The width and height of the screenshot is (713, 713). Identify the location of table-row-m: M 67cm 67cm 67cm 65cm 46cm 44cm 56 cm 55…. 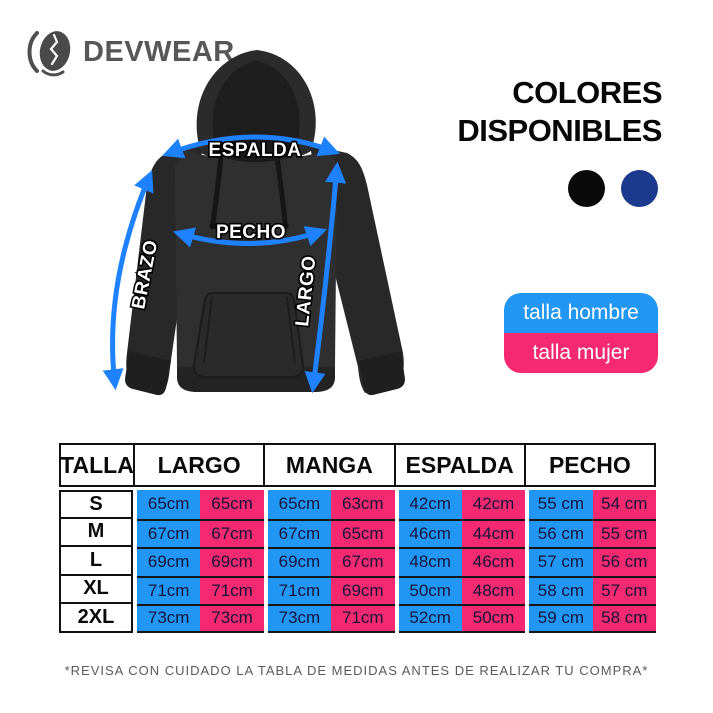
(357, 532).